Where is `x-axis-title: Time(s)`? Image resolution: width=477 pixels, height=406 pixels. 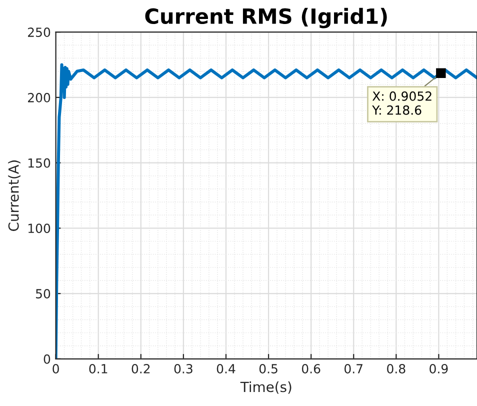
x-axis-title: Time(s) is located at coordinates (266, 387).